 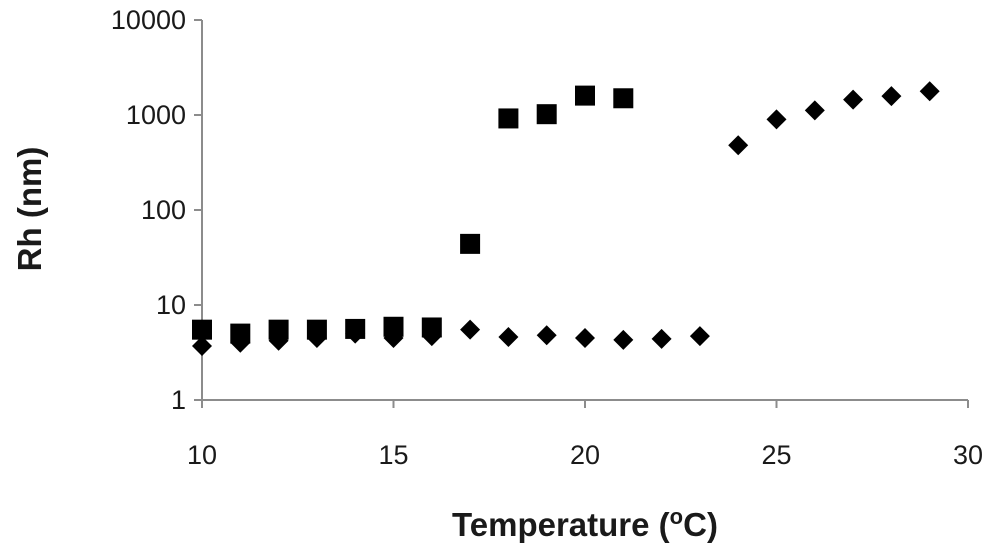 I want to click on x-axis-title-base: Temperature (, so click(x=561, y=524).